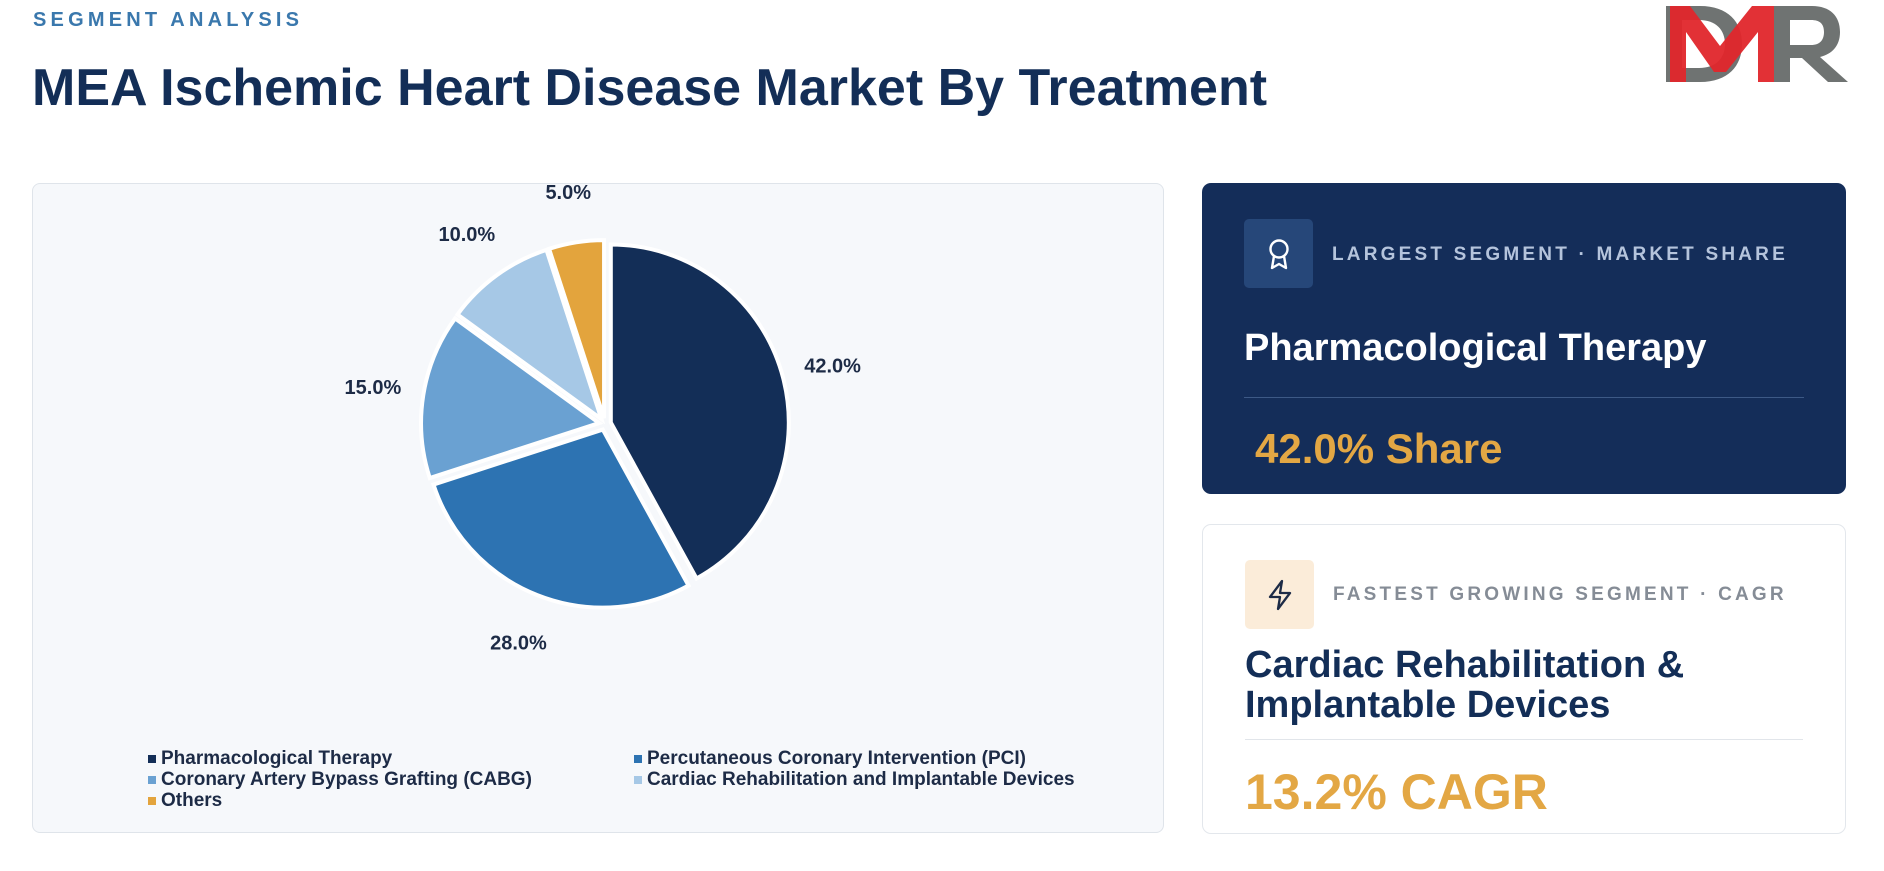 The image size is (1884, 871). I want to click on pie-label-others: 5.0%, so click(568, 194).